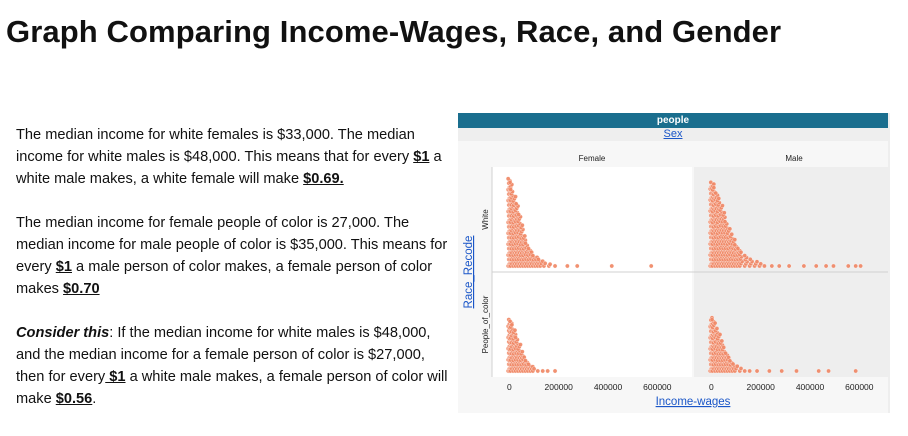 This screenshot has width=908, height=436. I want to click on emphasis-ratio: $0.56, so click(74, 399).